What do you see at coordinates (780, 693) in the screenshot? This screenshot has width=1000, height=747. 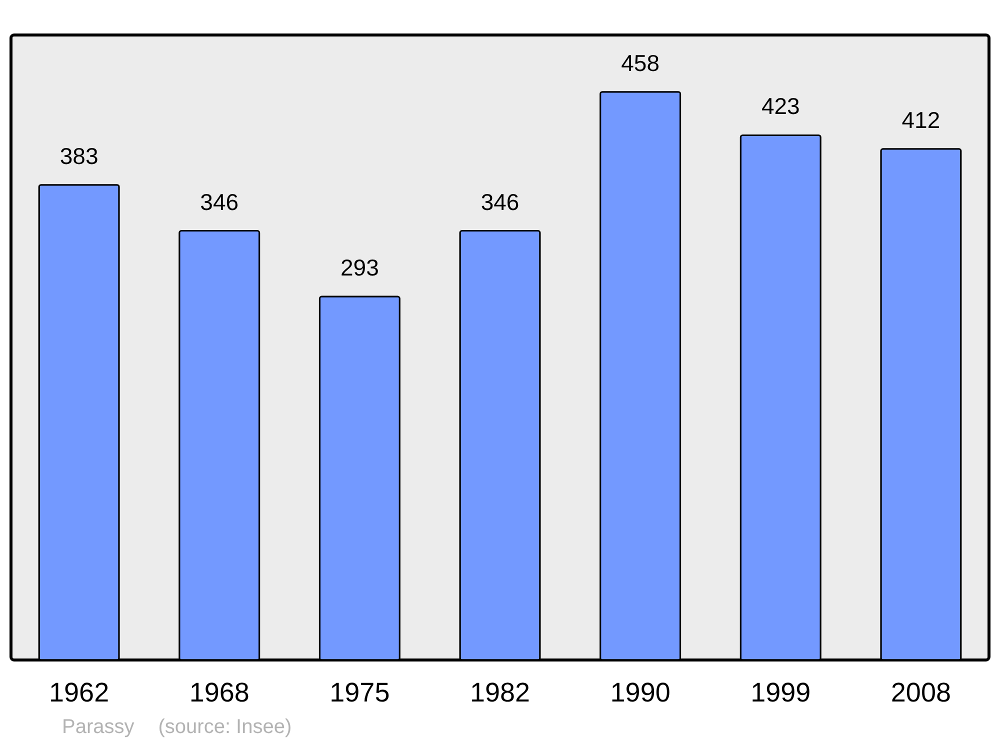 I see `x-tick-label: 1999` at bounding box center [780, 693].